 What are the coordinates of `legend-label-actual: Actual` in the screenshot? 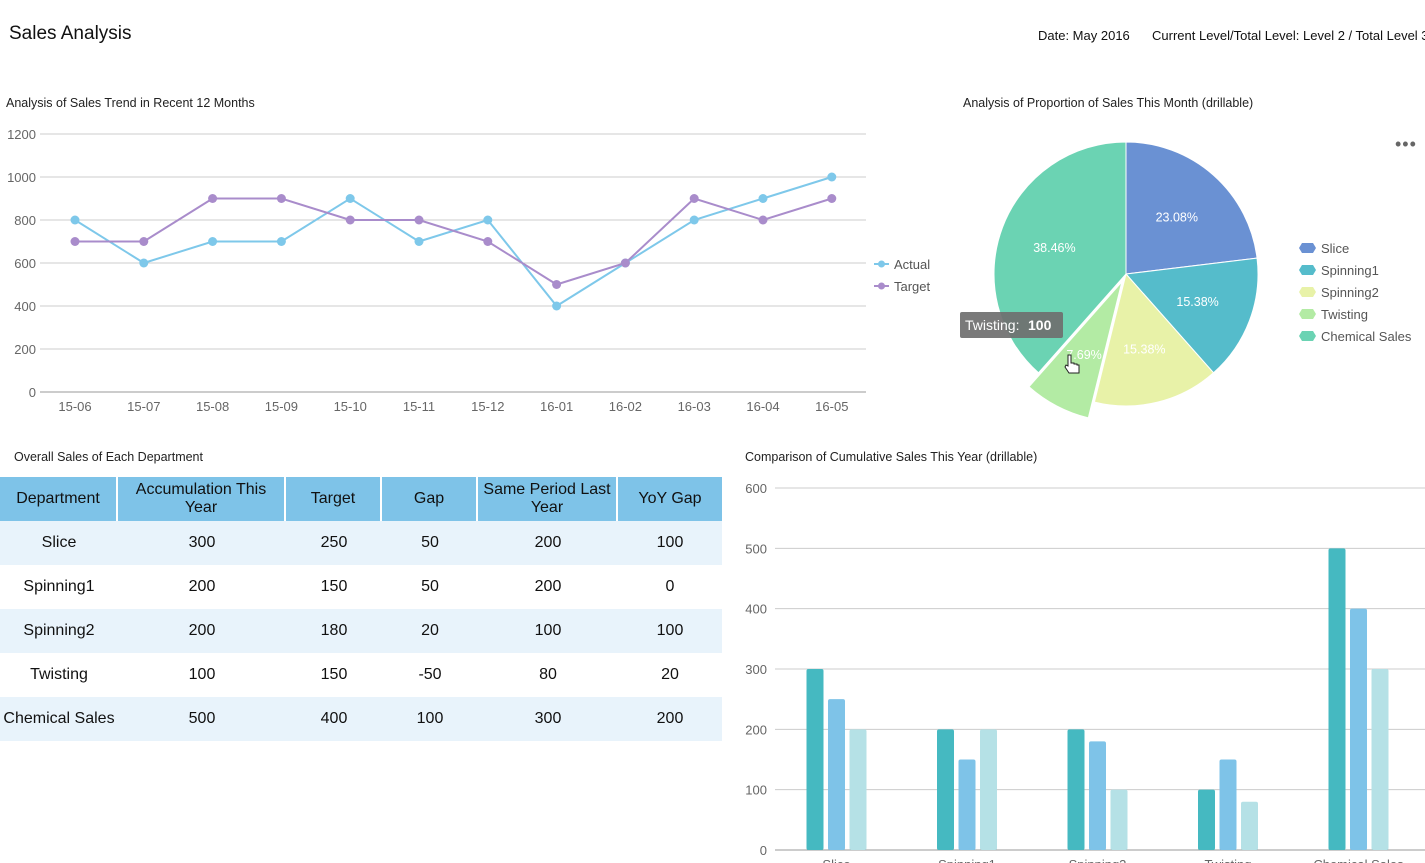 It's located at (912, 264).